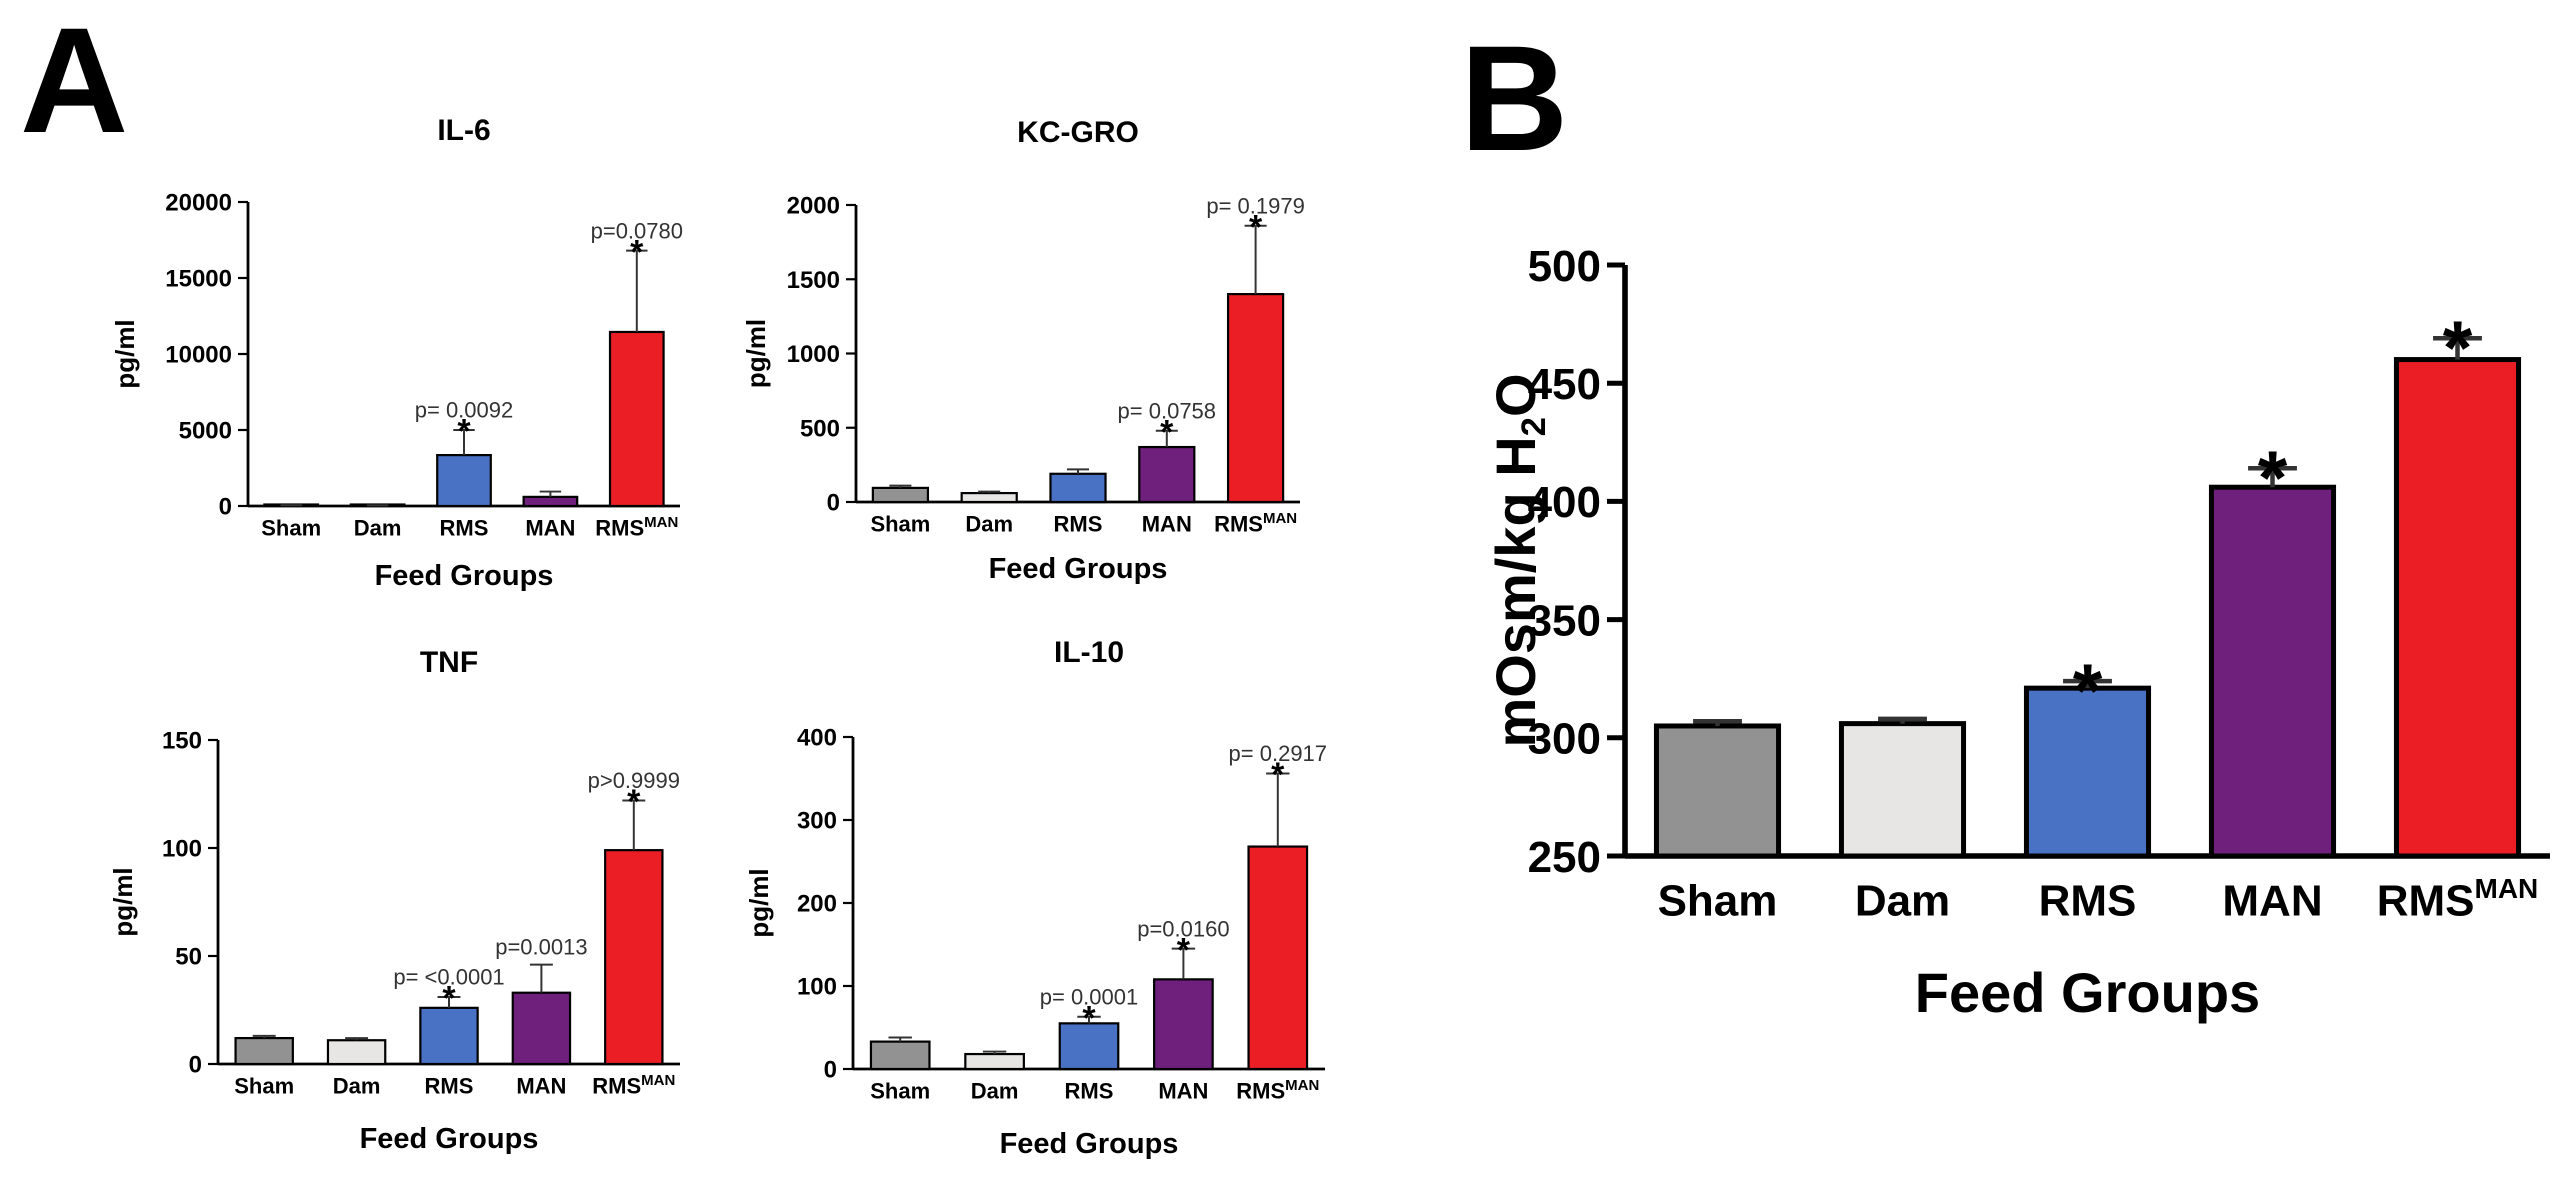 The width and height of the screenshot is (2571, 1193). Describe the element at coordinates (463, 130) in the screenshot. I see `chart-title: IL-6` at that location.